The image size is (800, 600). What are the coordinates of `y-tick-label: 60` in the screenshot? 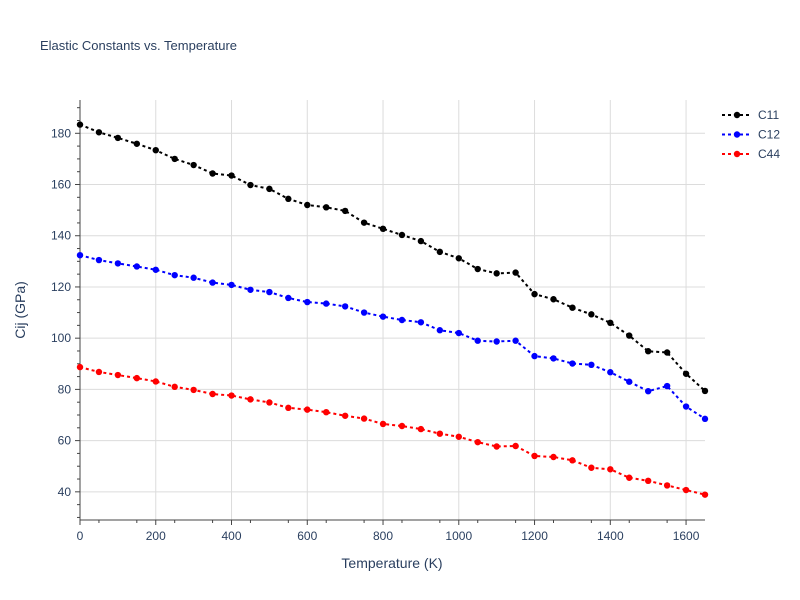 It's located at (65, 441).